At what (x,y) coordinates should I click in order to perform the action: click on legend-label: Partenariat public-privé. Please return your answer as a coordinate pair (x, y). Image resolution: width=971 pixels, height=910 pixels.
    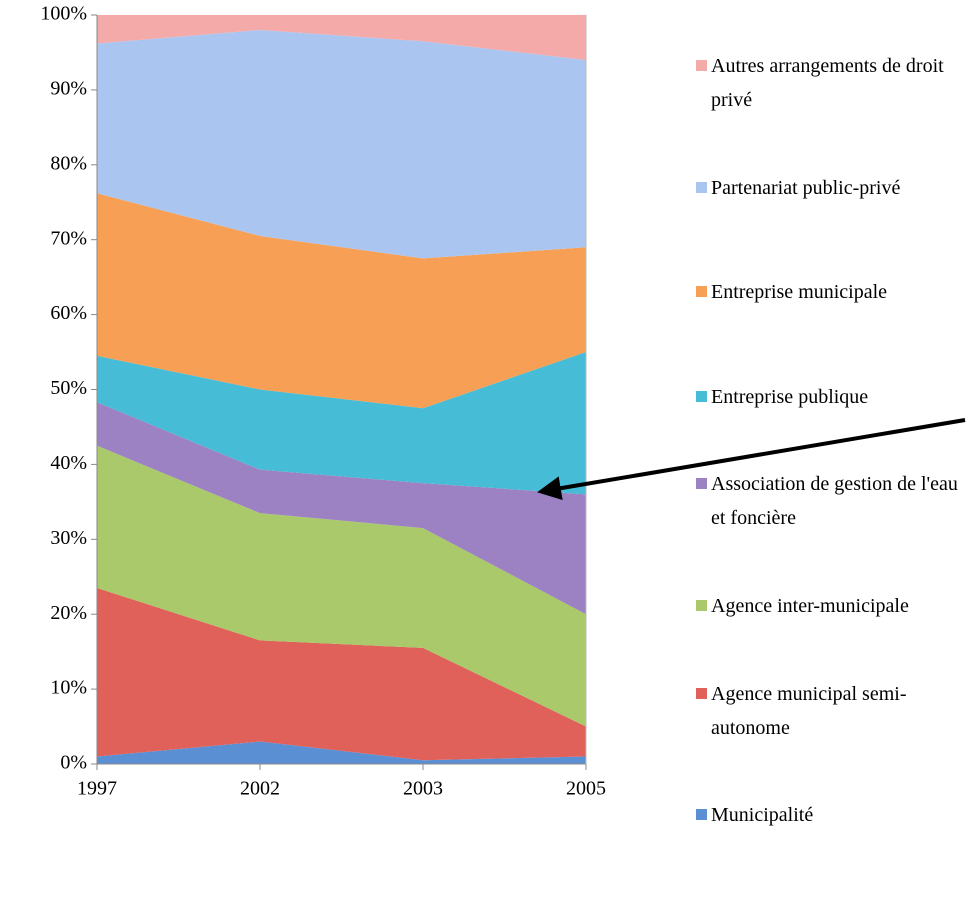
    Looking at the image, I should click on (806, 187).